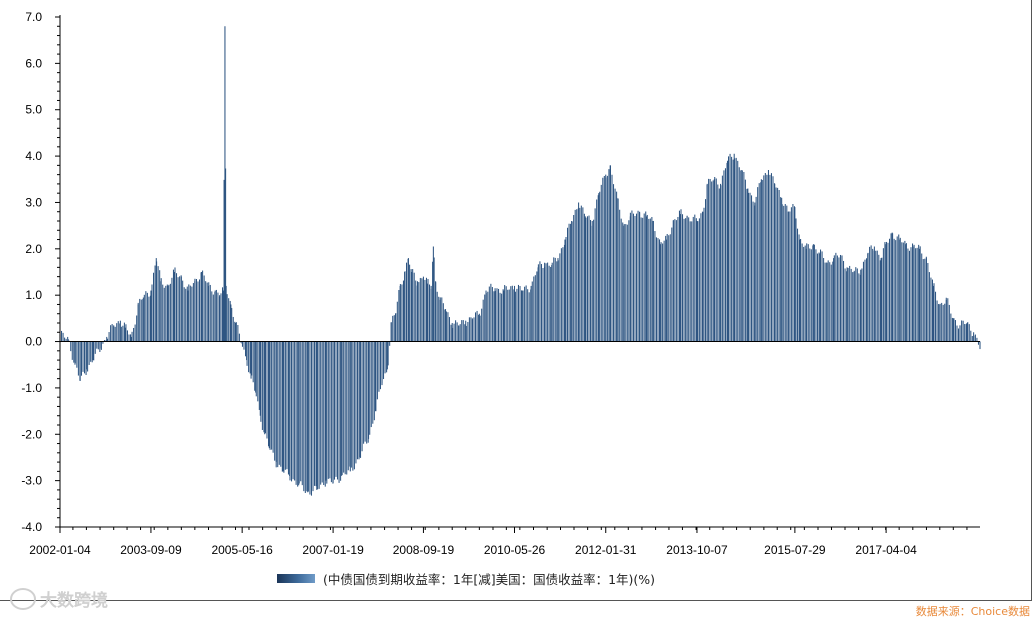 Image resolution: width=1034 pixels, height=619 pixels. Describe the element at coordinates (33, 110) in the screenshot. I see `y-tick-label: 5.0` at that location.